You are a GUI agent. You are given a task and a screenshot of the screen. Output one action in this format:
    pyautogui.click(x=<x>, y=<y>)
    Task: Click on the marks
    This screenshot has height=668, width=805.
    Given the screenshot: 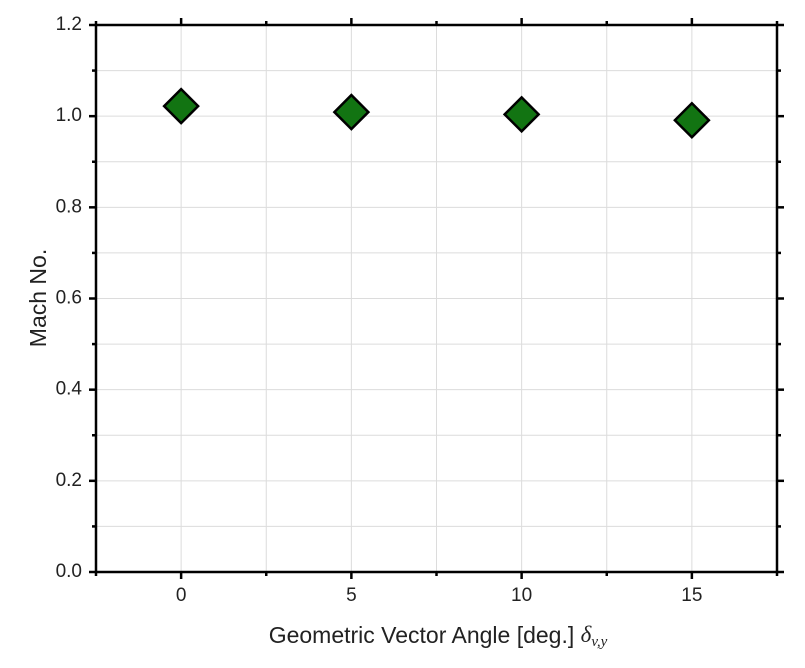 What is the action you would take?
    pyautogui.click(x=436, y=113)
    